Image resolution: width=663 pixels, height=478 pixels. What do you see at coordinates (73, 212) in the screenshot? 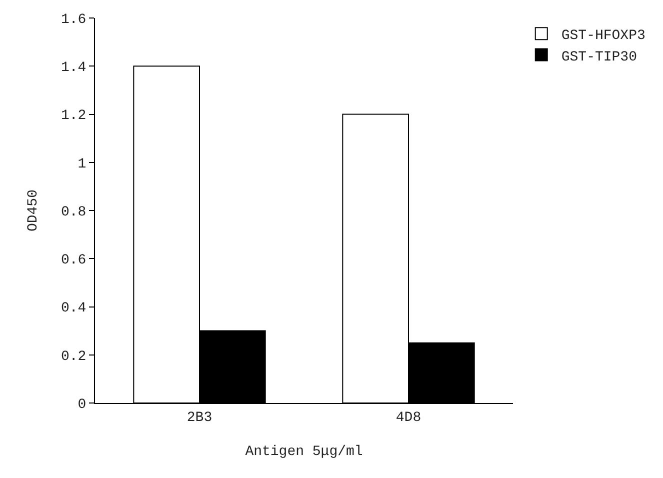
I see `y-tick-label: 0.8` at bounding box center [73, 212].